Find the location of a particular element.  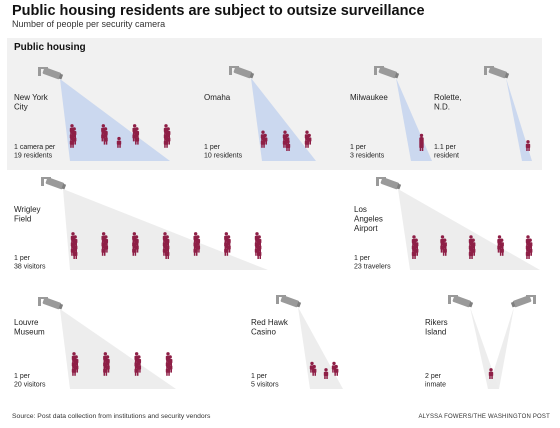

crowd-red-hawk-casino is located at coordinates (324, 370).